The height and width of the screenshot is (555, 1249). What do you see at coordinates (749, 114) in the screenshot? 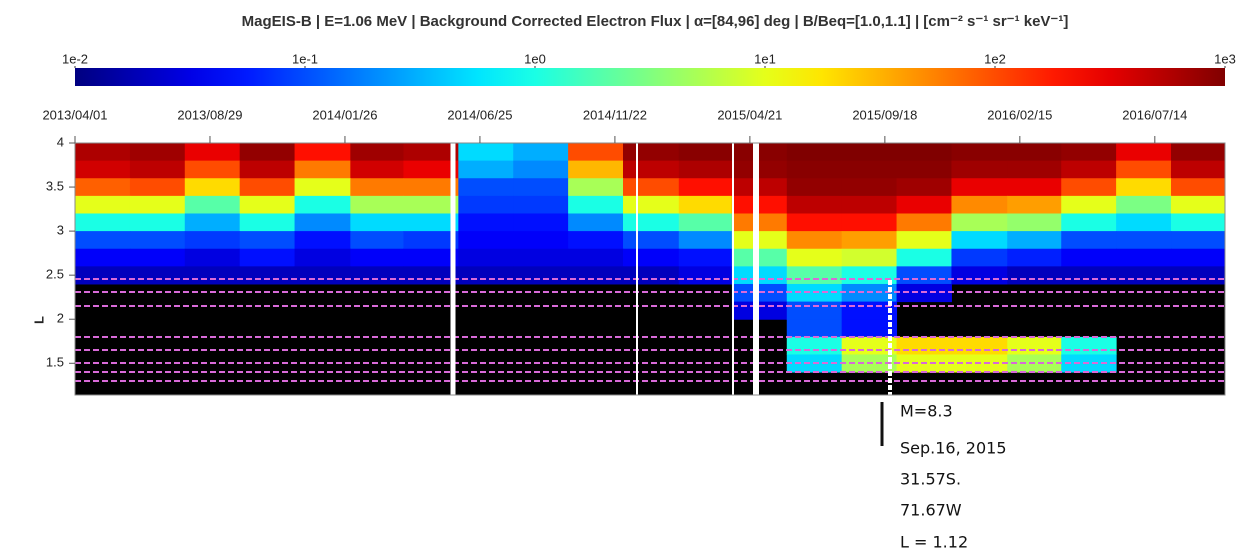
I see `x-tick-label: 2015/04/21` at bounding box center [749, 114].